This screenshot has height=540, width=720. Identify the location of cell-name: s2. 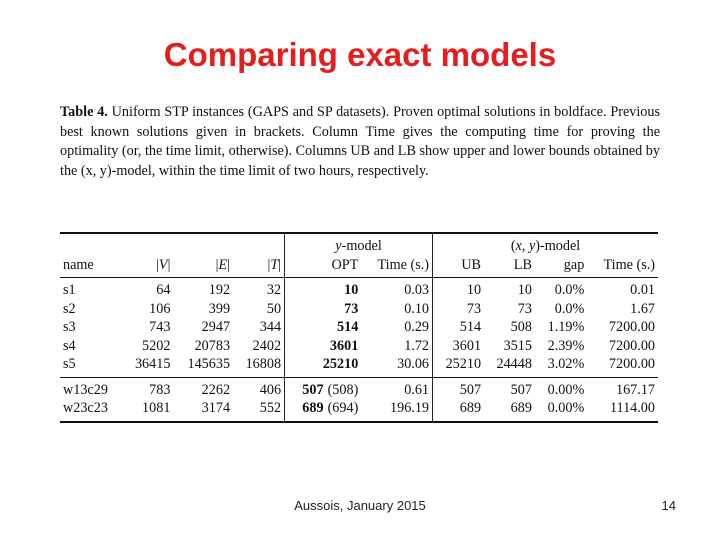
(69, 308).